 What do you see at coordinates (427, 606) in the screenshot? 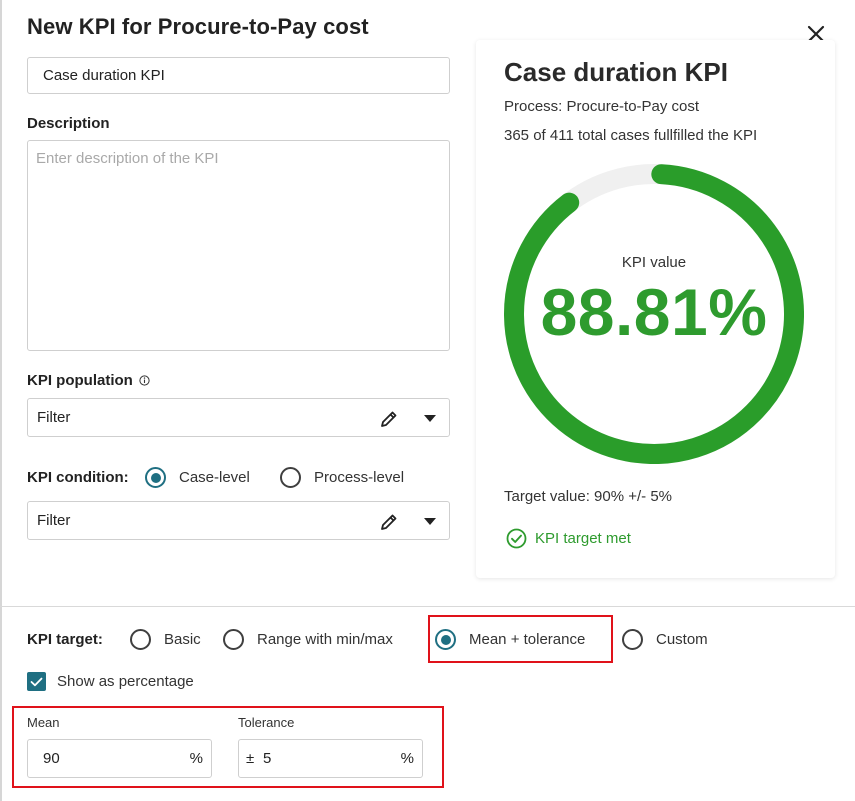
I see `section-divider` at bounding box center [427, 606].